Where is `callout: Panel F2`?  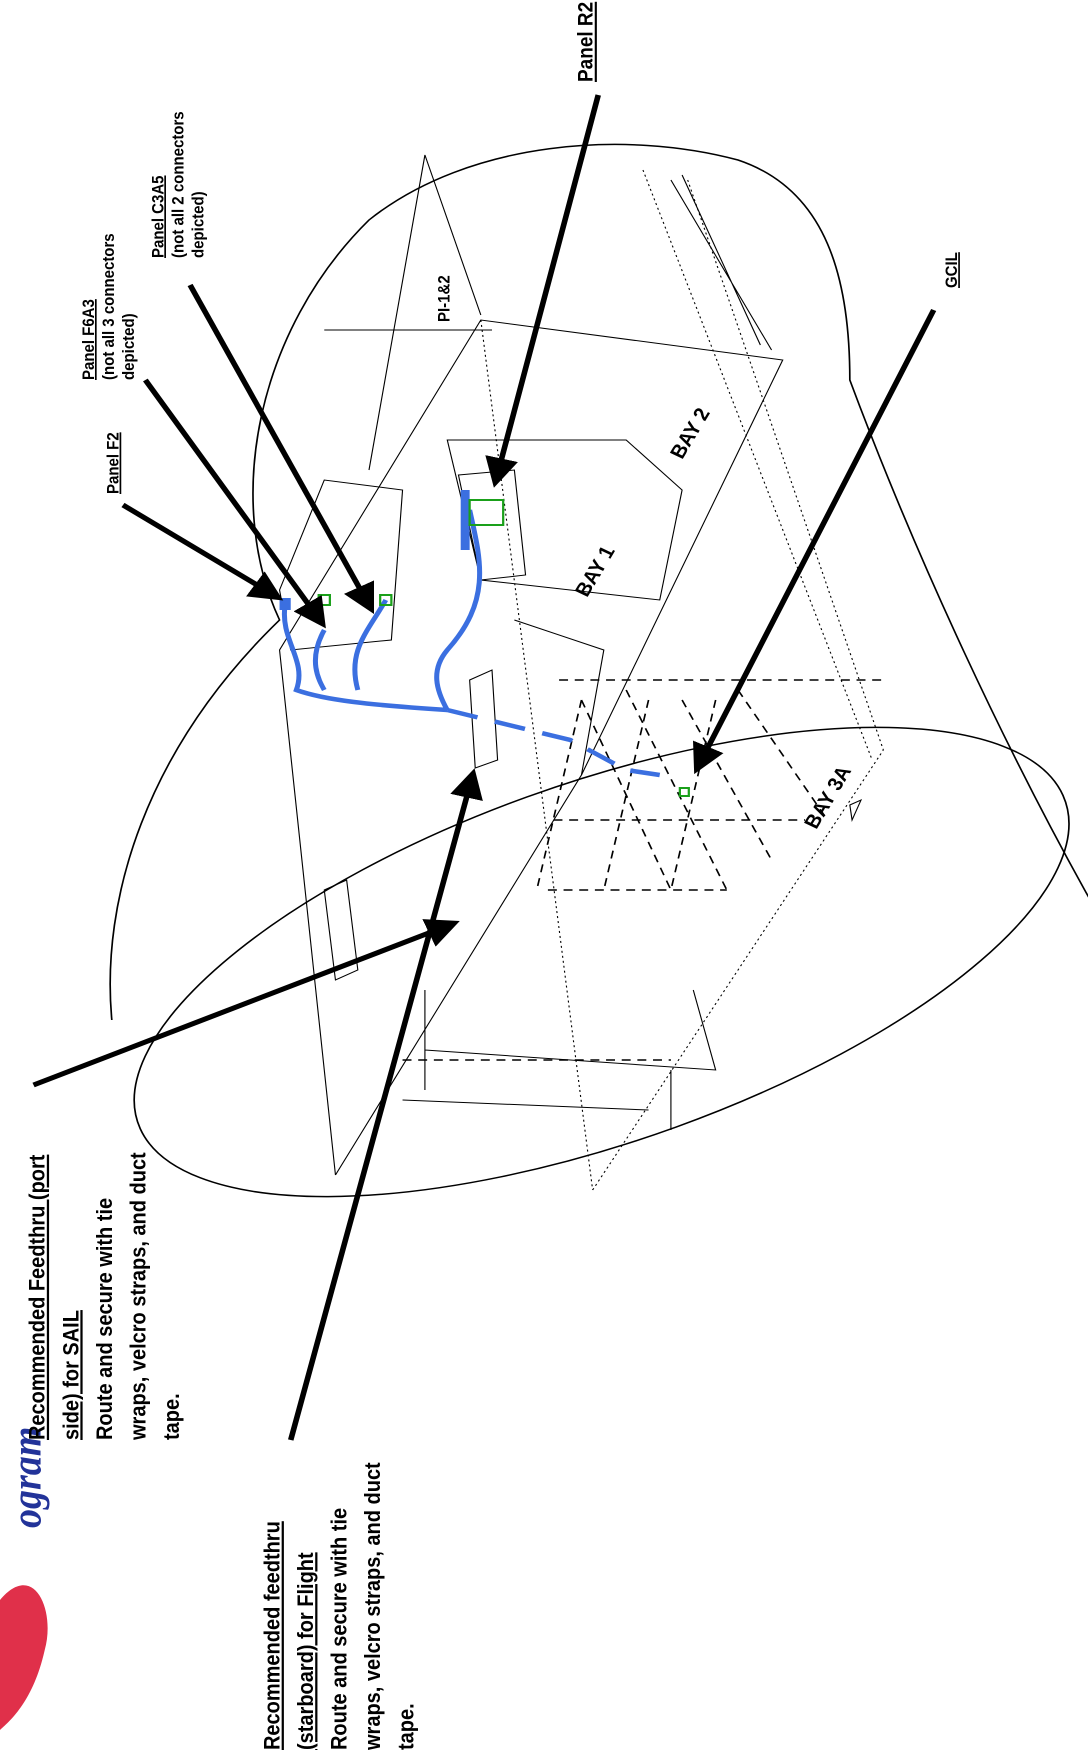 callout: Panel F2 is located at coordinates (114, 463).